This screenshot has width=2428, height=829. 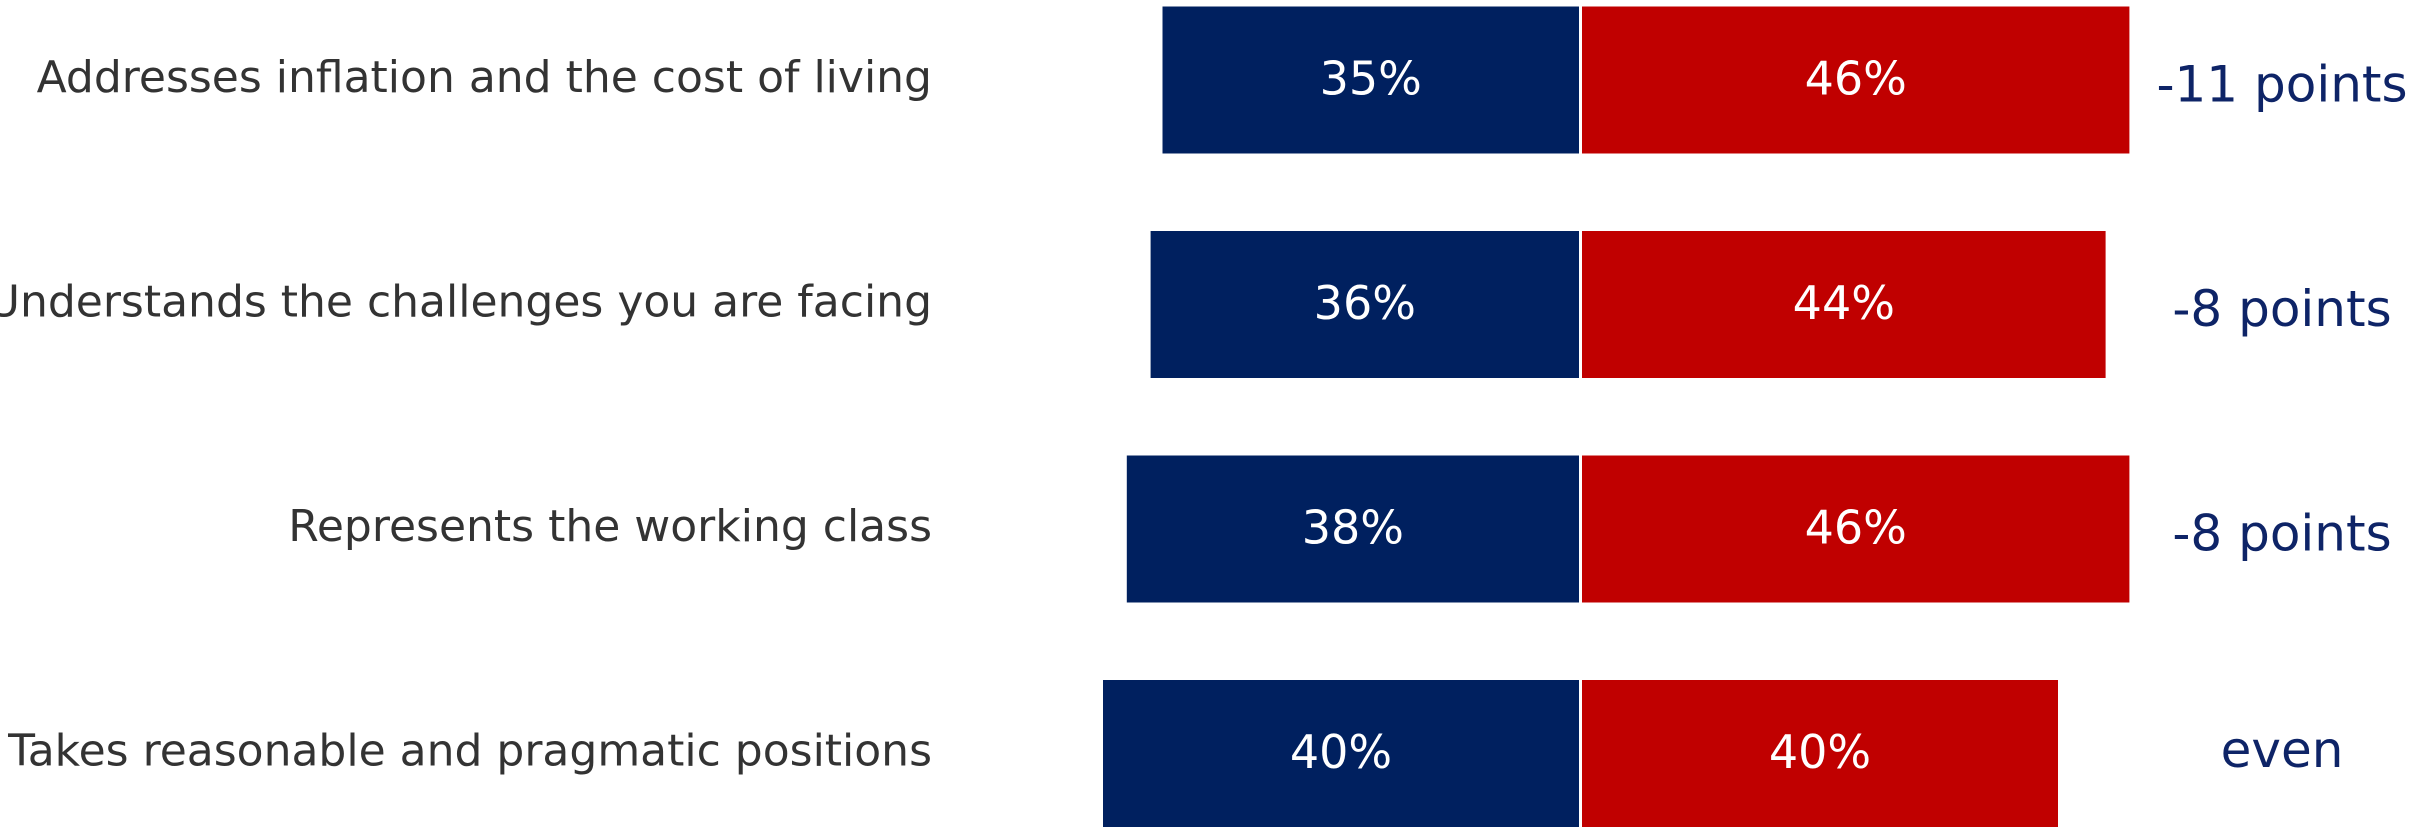 I want to click on value-label: 35%, so click(x=1371, y=79).